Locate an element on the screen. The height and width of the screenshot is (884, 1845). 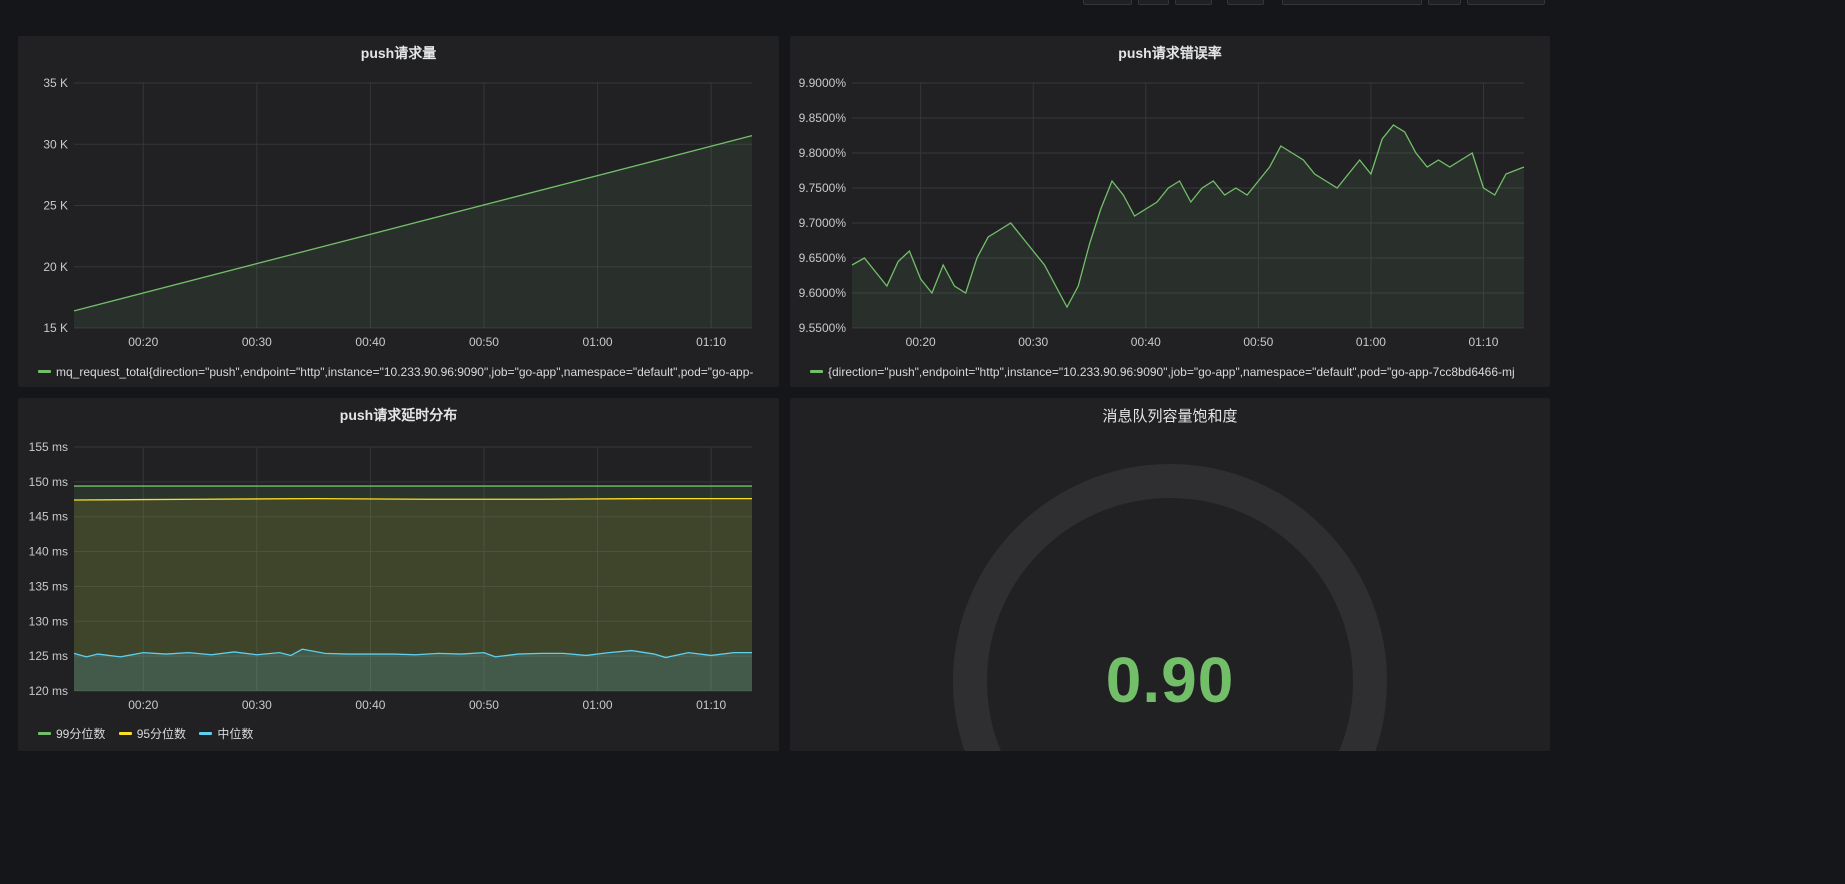
zoom-out-button is located at coordinates (1444, 2).